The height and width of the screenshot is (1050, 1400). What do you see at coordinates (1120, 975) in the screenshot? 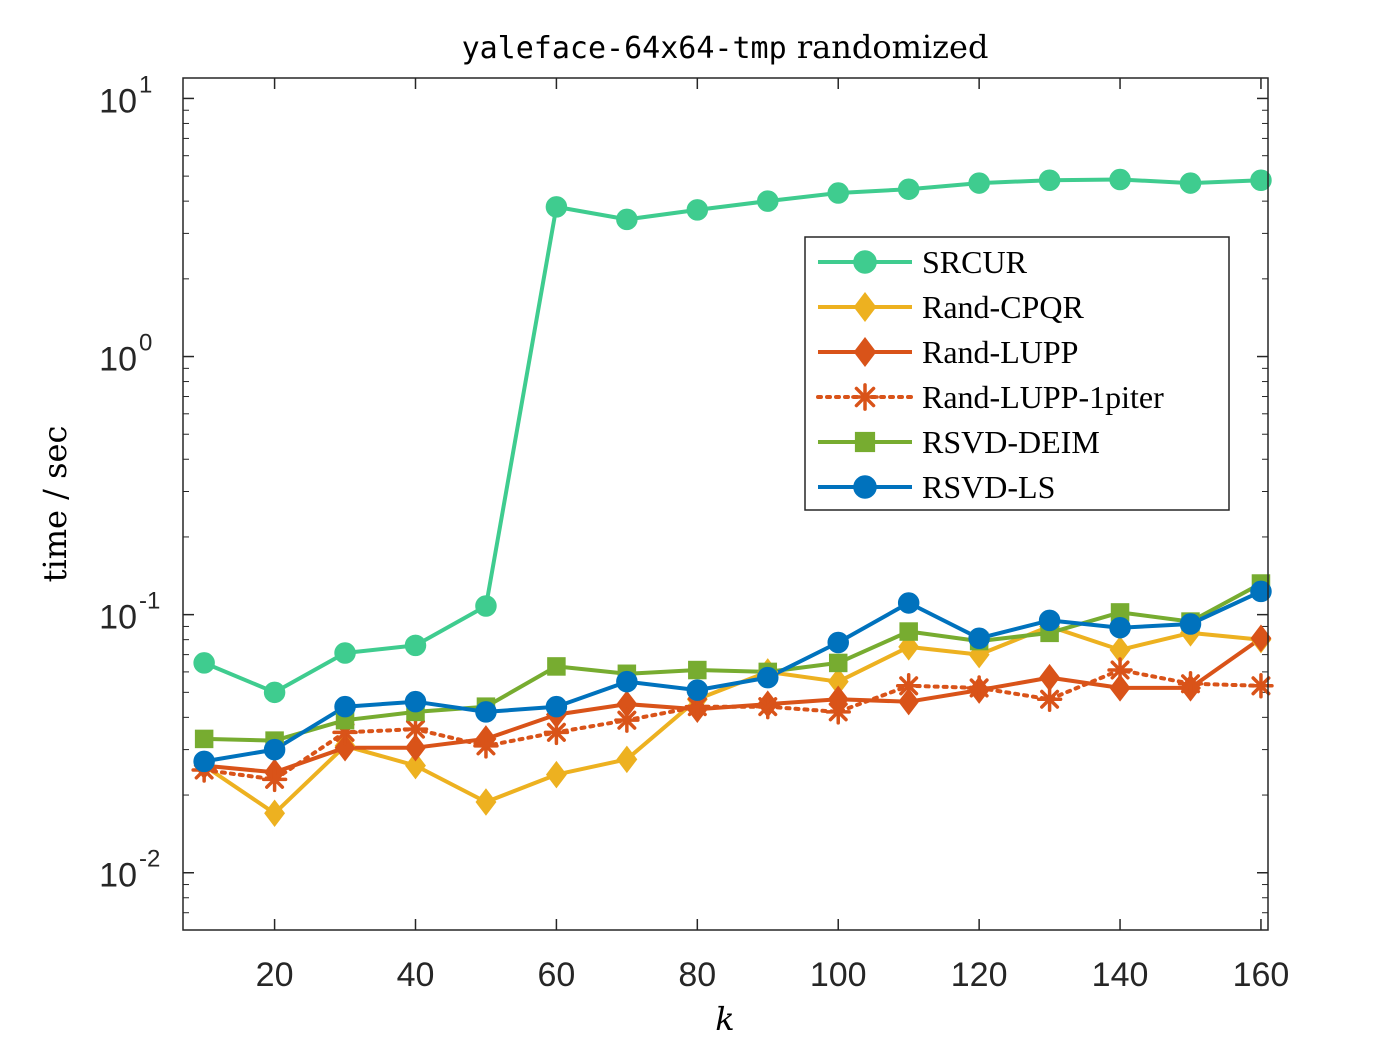
I see `x-tick-label: 140` at bounding box center [1120, 975].